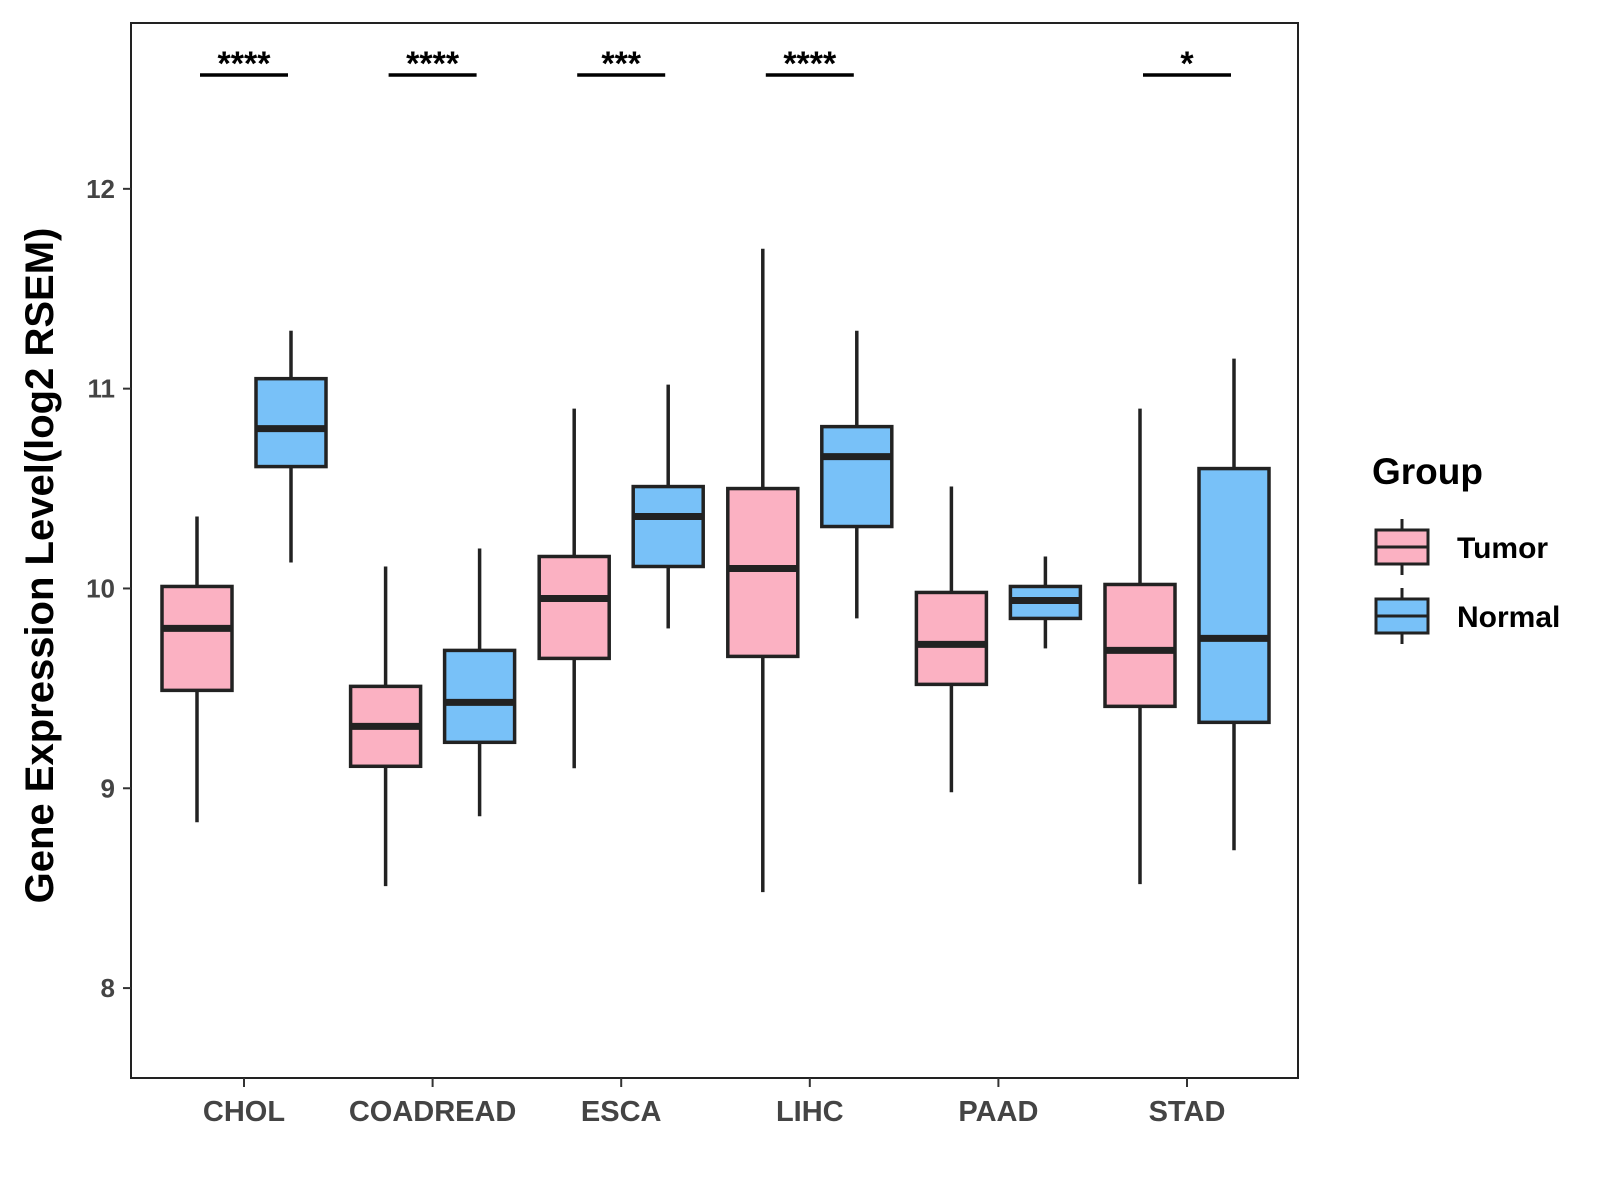 Image resolution: width=1600 pixels, height=1200 pixels. What do you see at coordinates (291, 422) in the screenshot?
I see `normal-chol-box` at bounding box center [291, 422].